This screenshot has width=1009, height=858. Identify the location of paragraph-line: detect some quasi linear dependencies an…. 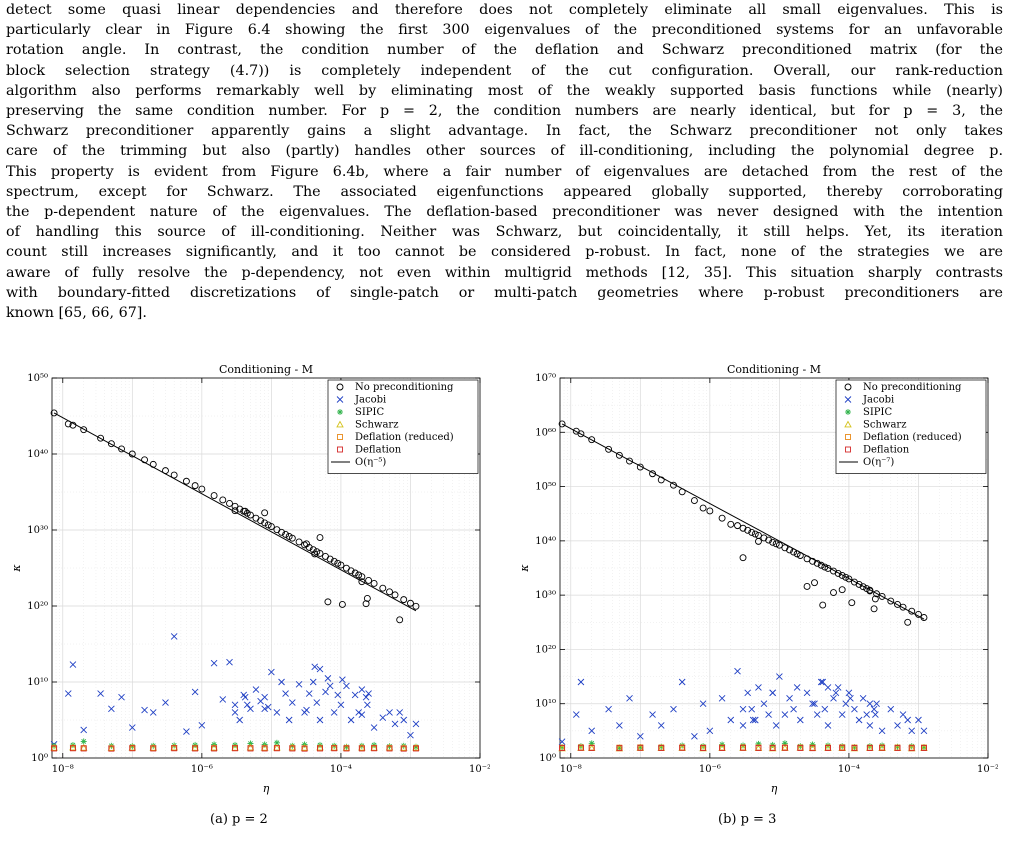
(504, 10).